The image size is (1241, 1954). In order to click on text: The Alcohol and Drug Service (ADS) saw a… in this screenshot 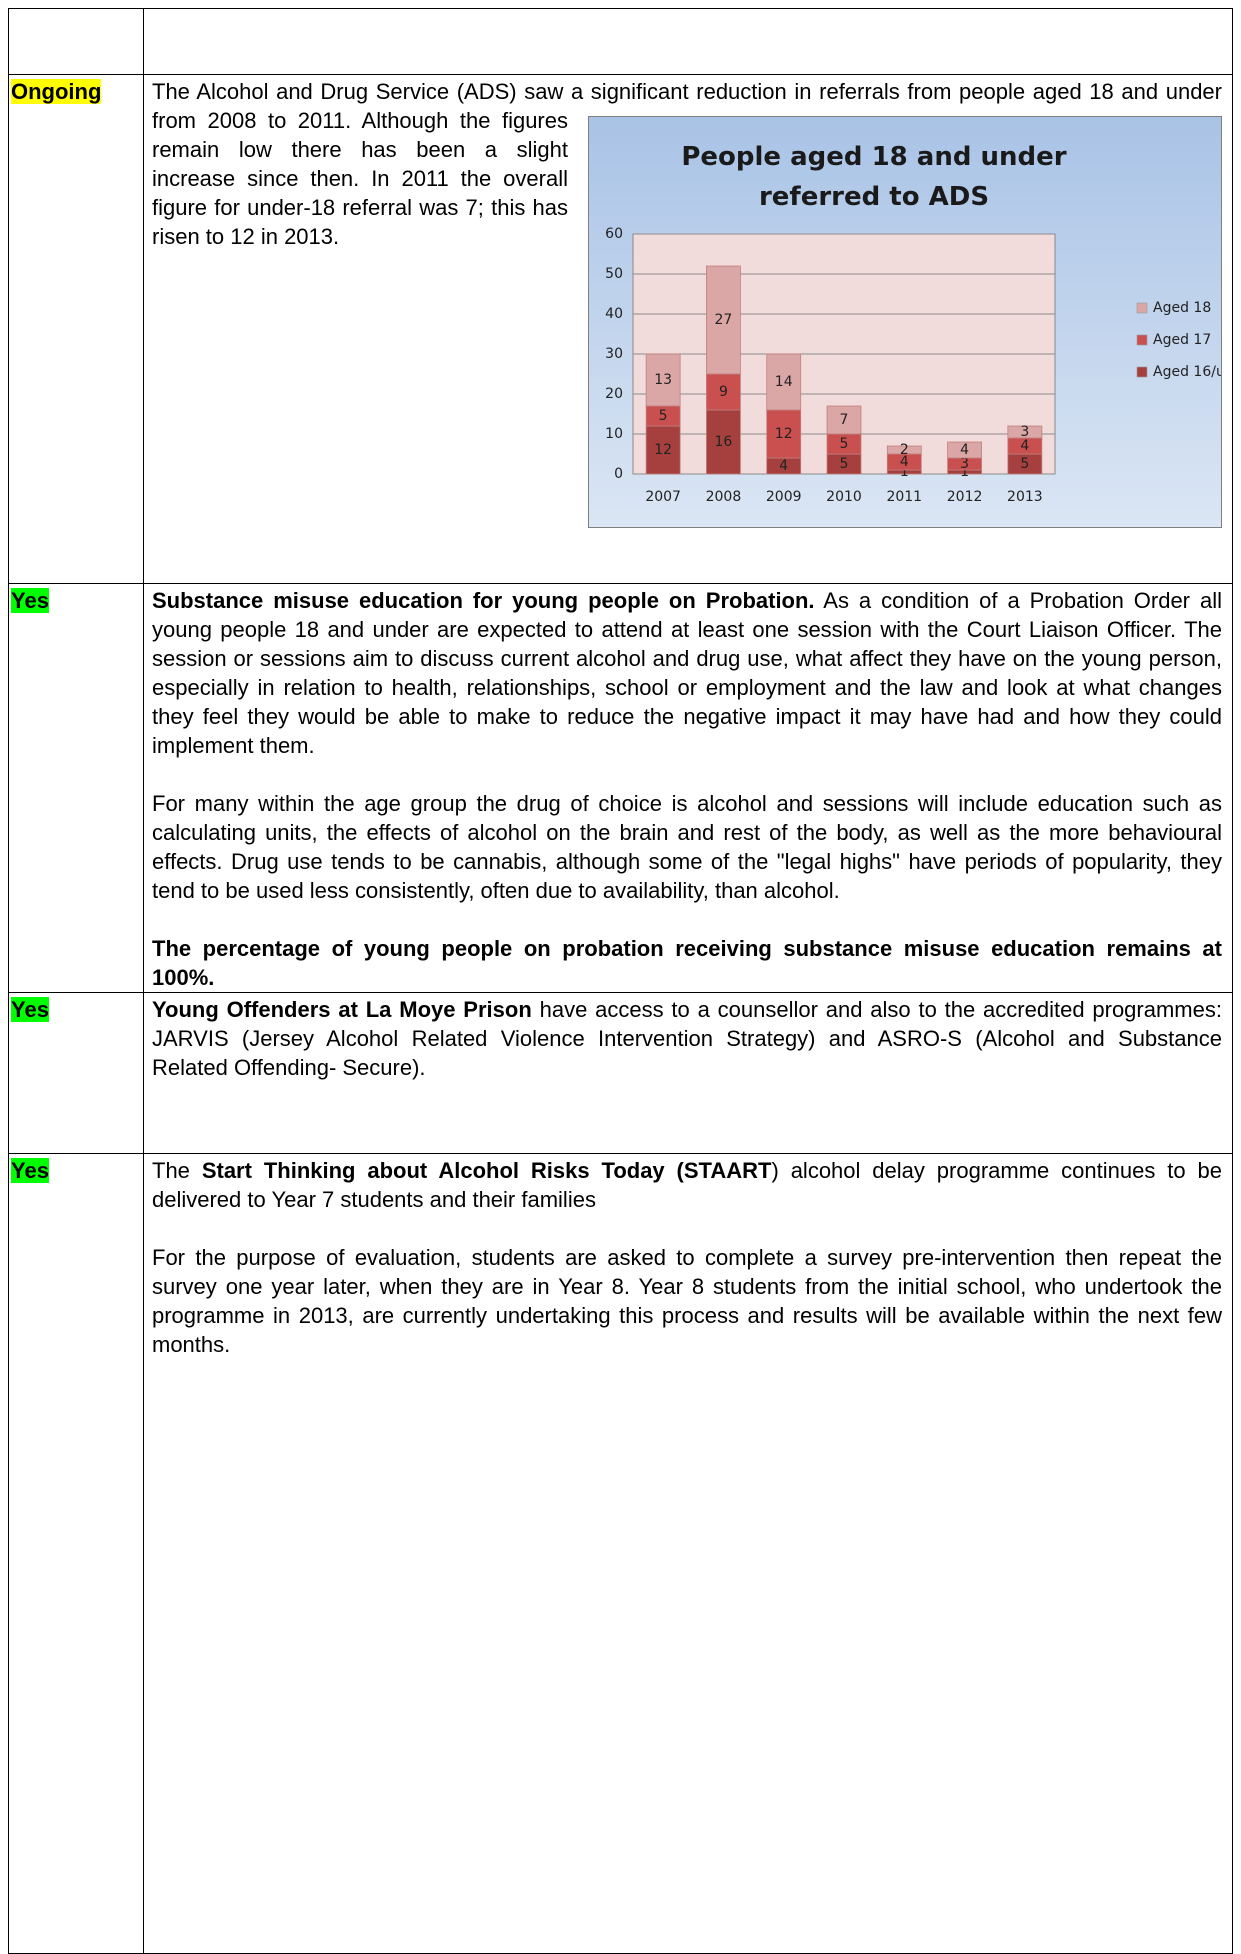, I will do `click(687, 164)`.